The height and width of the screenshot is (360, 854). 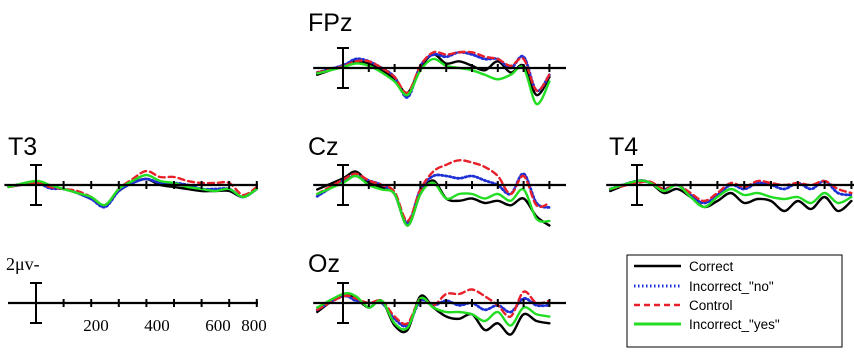 I want to click on legend-label-correct: Correct, so click(x=711, y=266).